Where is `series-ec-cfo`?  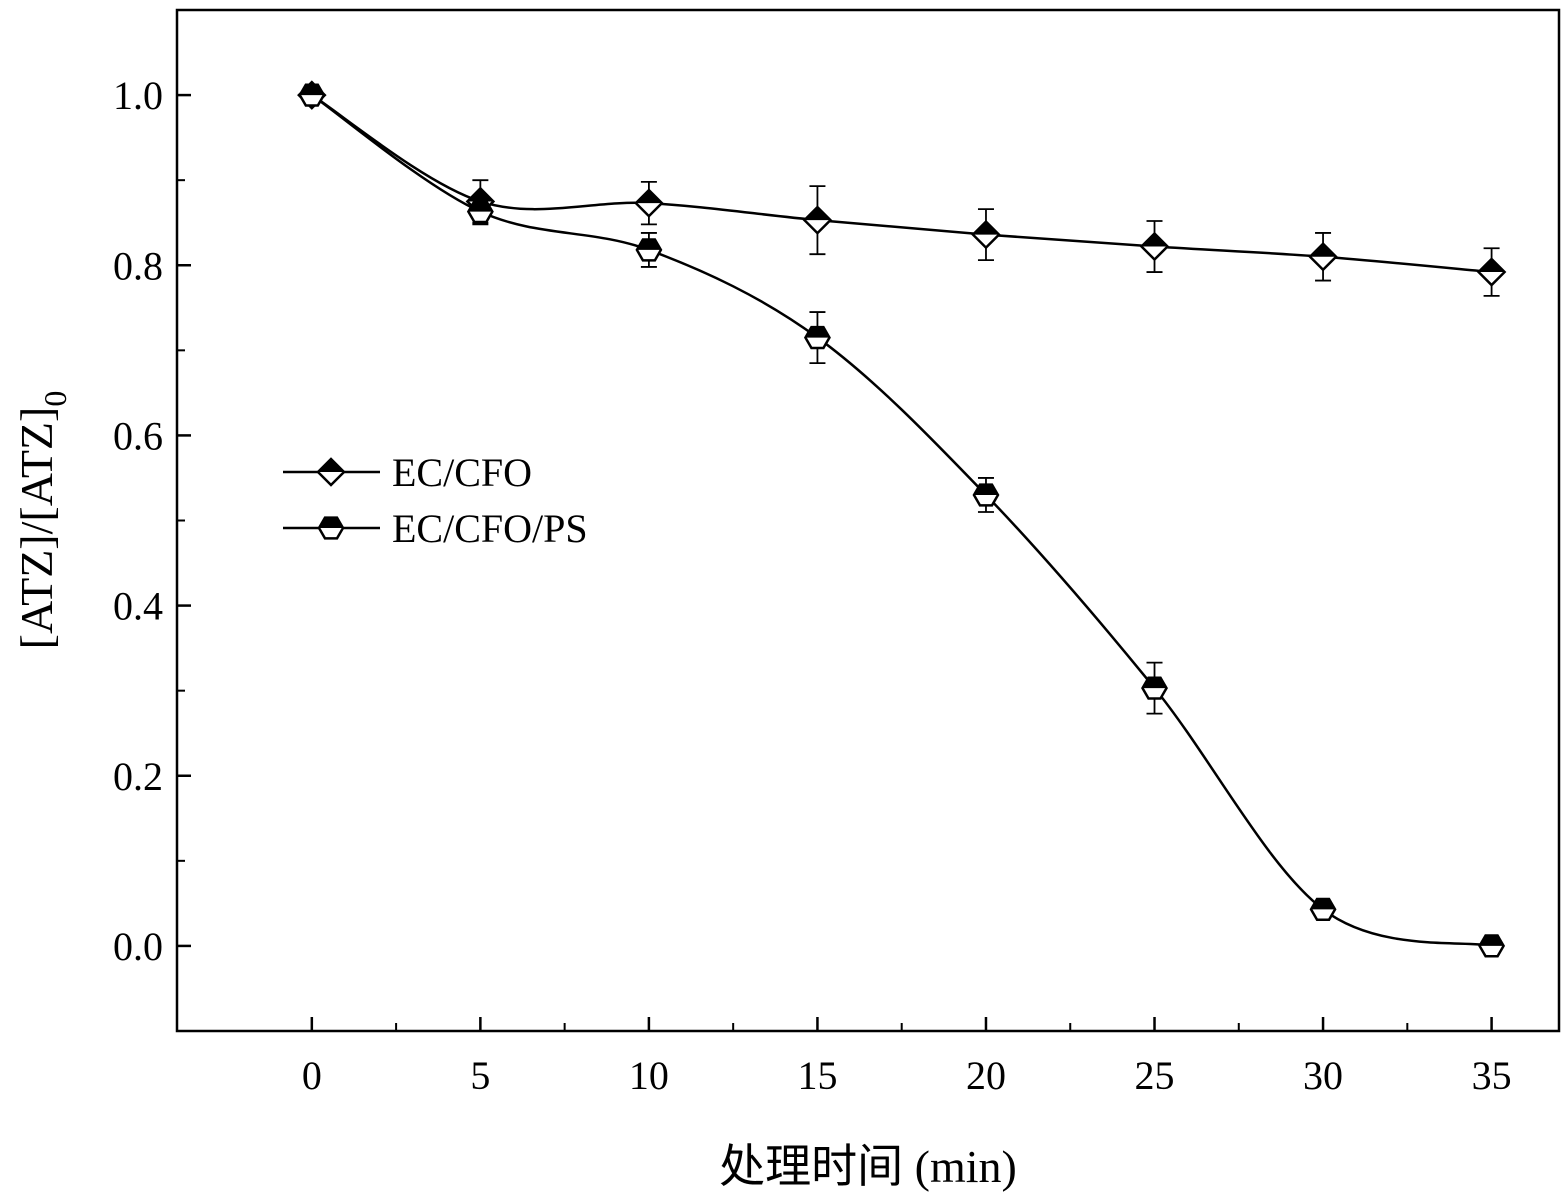
series-ec-cfo is located at coordinates (902, 188).